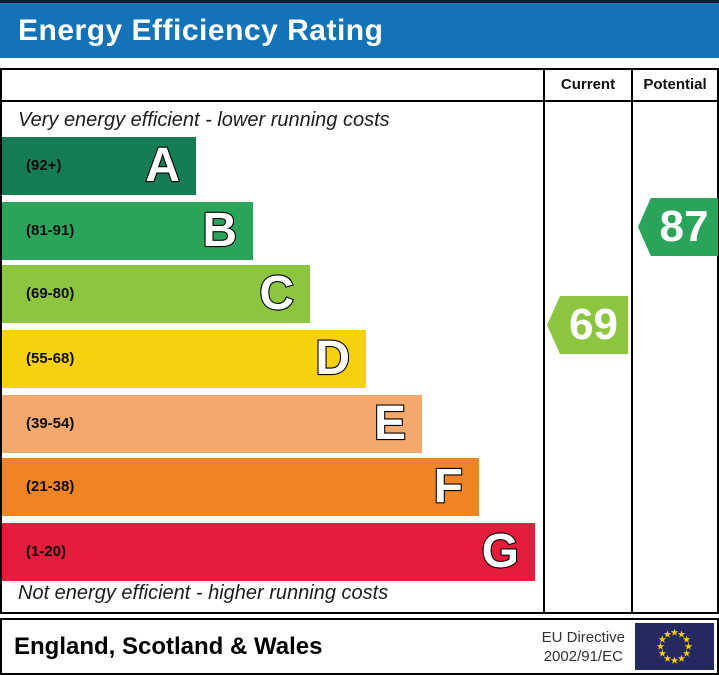 The height and width of the screenshot is (675, 719). I want to click on band-g-letter: G, so click(501, 551).